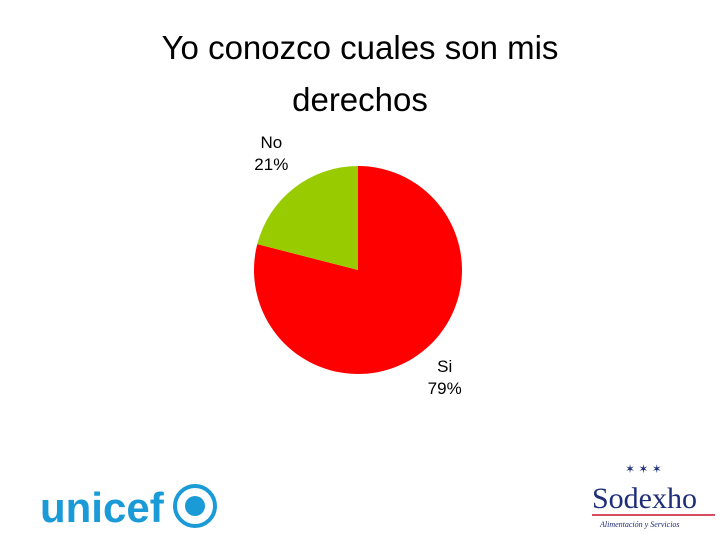  What do you see at coordinates (102, 507) in the screenshot?
I see `logo-text: unicef` at bounding box center [102, 507].